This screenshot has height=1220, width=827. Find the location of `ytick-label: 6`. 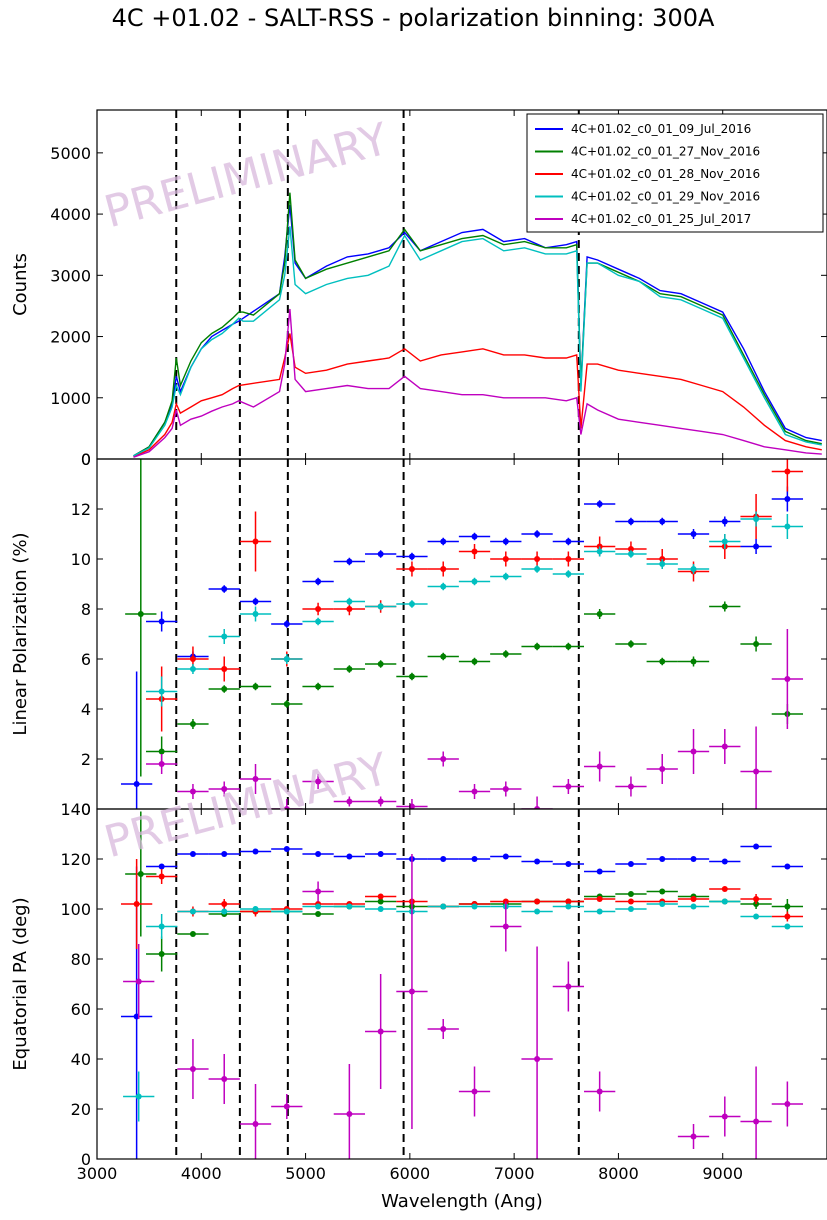

ytick-label: 6 is located at coordinates (86, 659).